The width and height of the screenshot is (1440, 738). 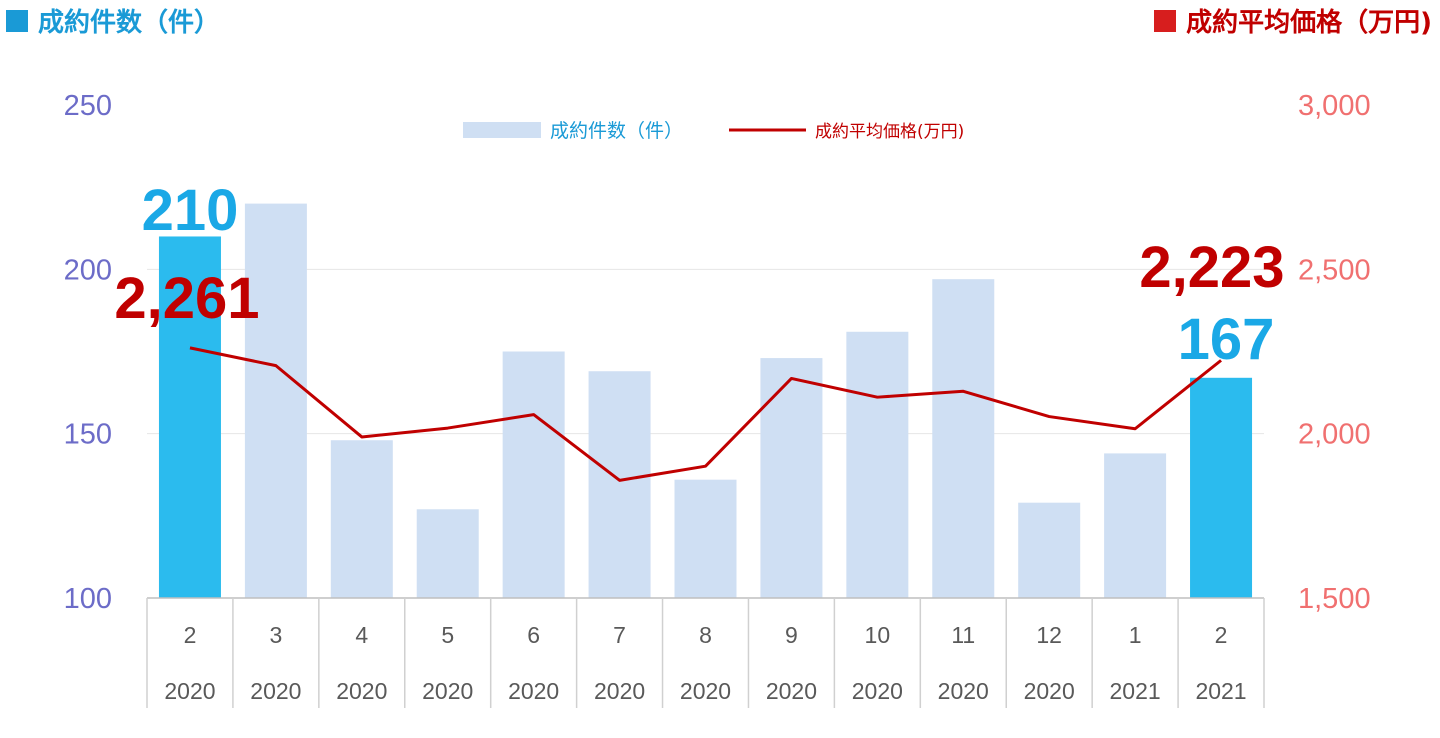 I want to click on right-axis-tick-label: 2,000, so click(x=1334, y=435).